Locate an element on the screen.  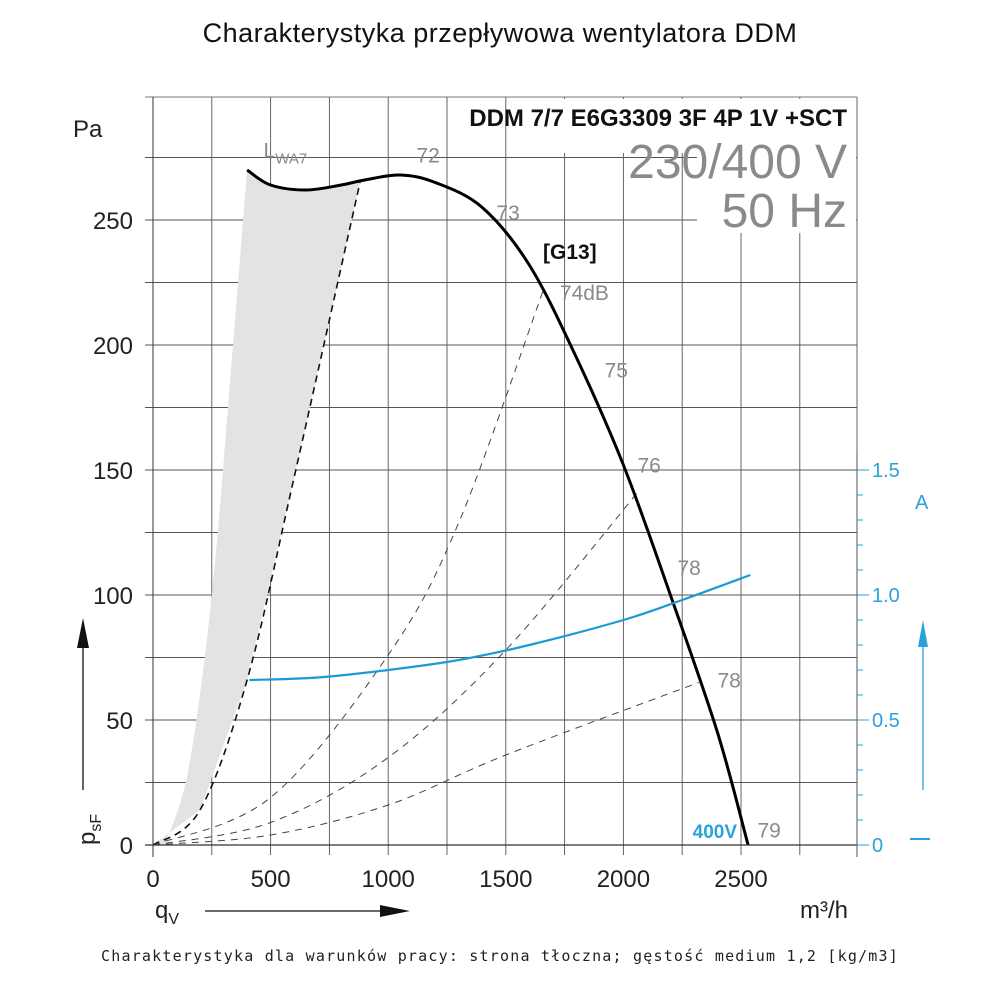
y2-tick-label: 1.0 is located at coordinates (886, 596).